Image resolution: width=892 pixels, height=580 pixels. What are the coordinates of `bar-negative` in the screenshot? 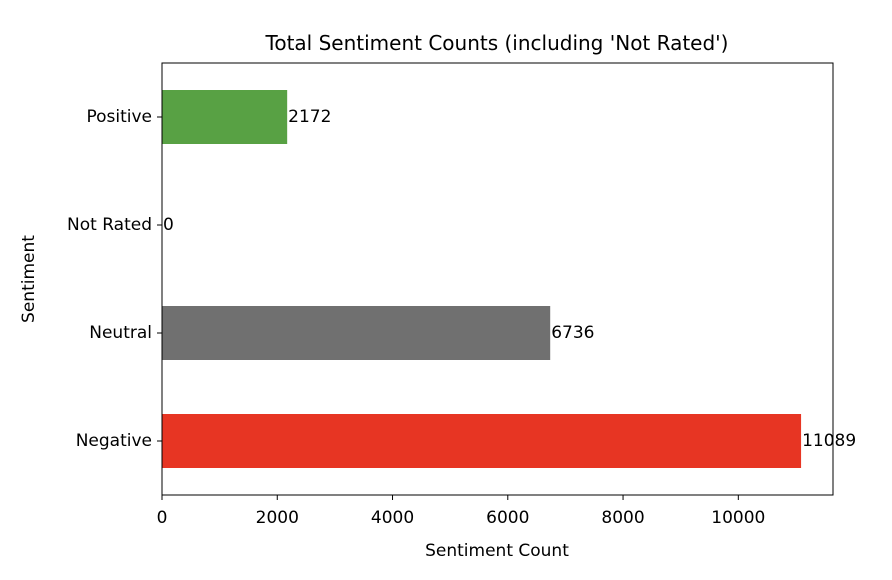 It's located at (482, 441).